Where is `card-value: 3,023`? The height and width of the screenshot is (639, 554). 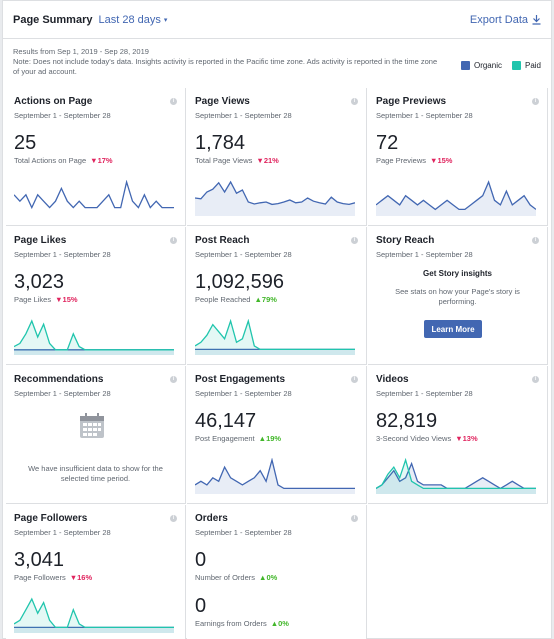 card-value: 3,023 is located at coordinates (39, 282).